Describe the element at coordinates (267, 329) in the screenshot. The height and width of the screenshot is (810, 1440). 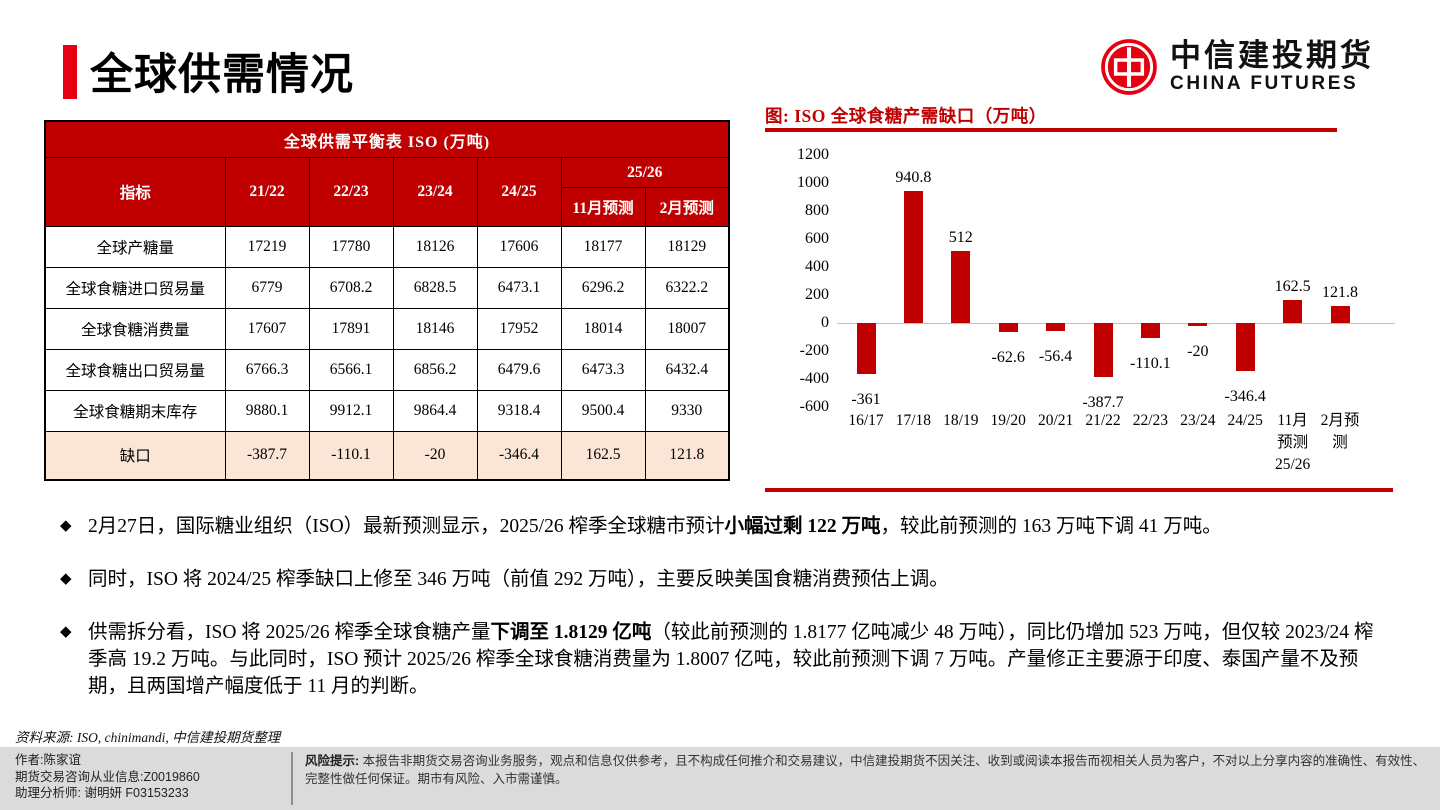
I see `row-value: 17607` at that location.